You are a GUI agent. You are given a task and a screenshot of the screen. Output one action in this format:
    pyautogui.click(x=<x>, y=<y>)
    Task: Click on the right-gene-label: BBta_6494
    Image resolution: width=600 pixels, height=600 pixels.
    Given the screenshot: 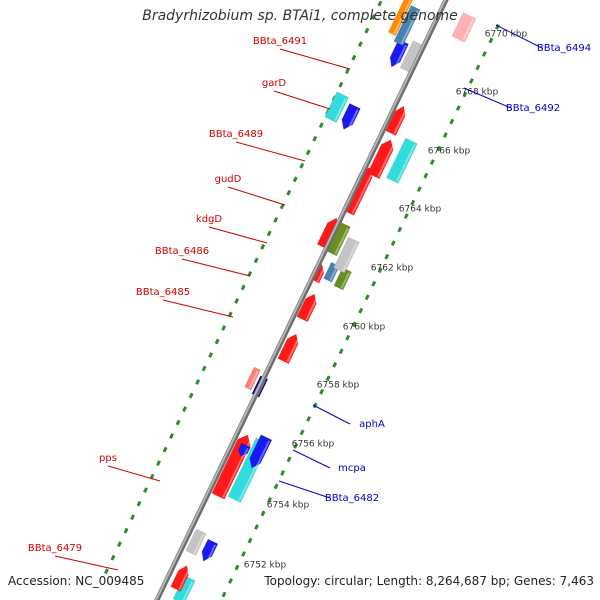 What is the action you would take?
    pyautogui.click(x=564, y=48)
    